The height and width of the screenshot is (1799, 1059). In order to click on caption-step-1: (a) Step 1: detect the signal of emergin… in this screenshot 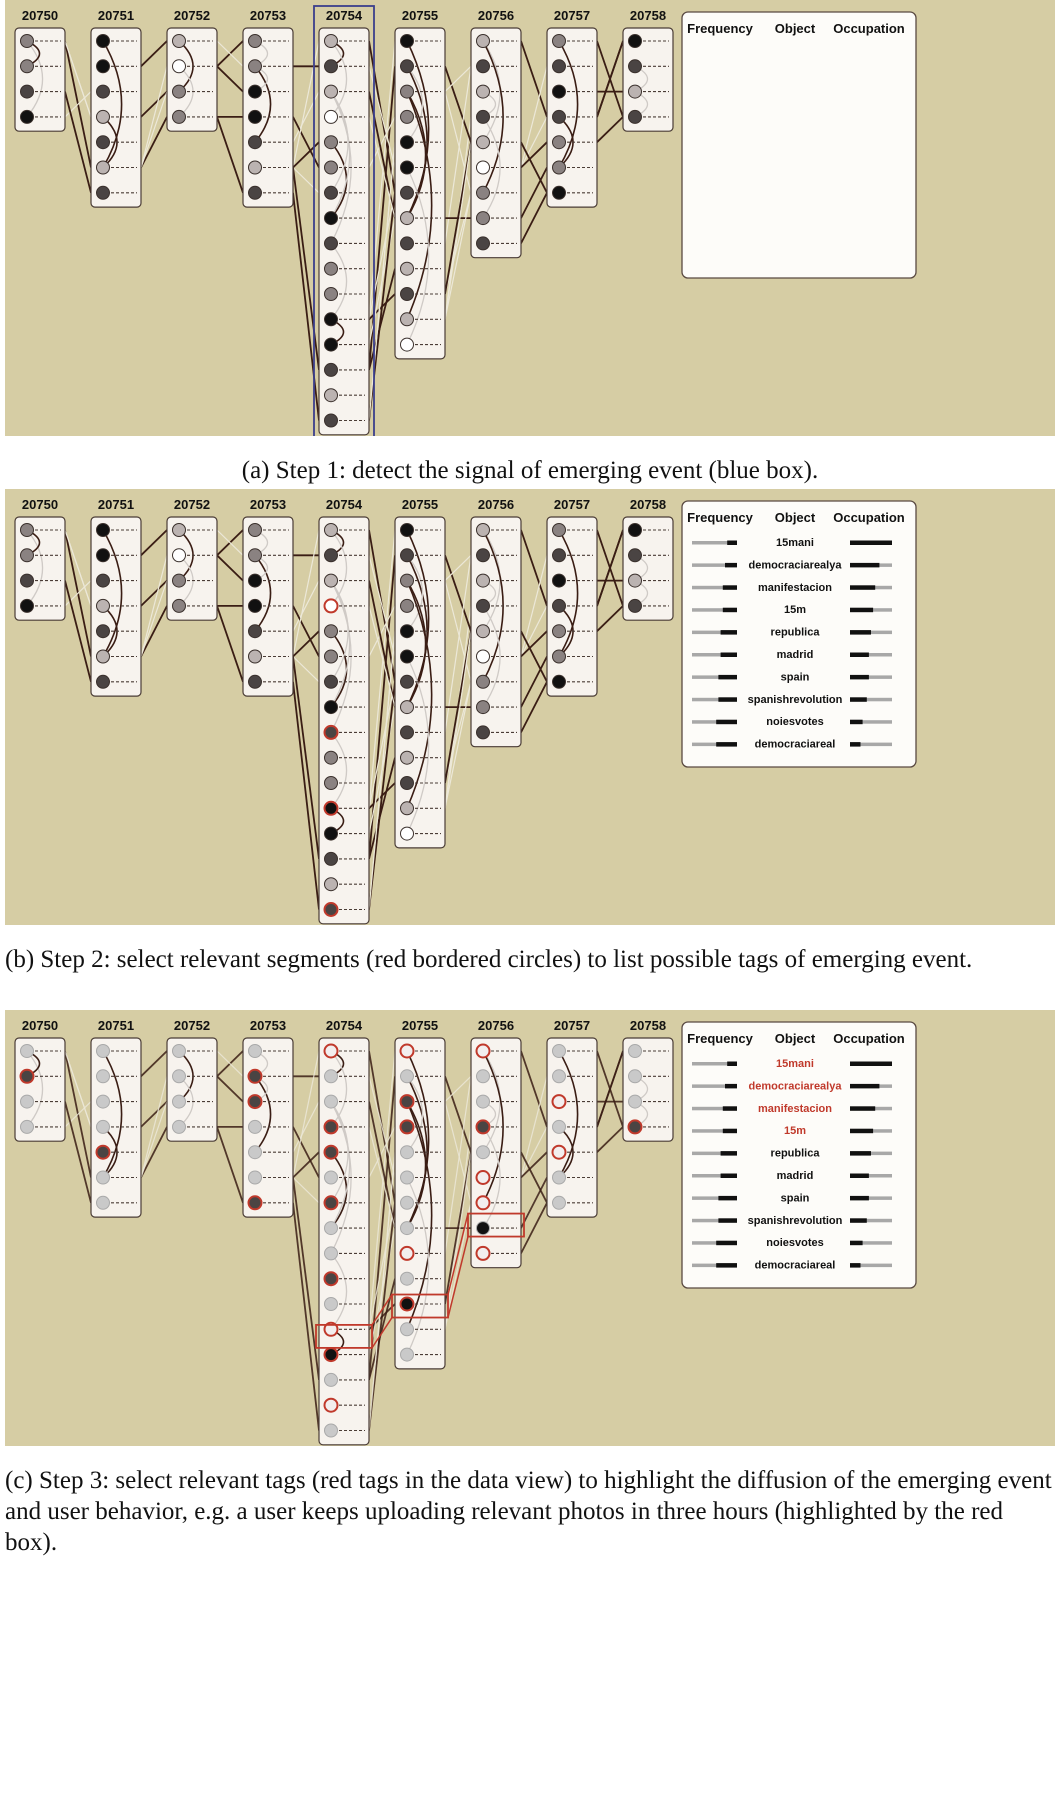, I will do `click(530, 470)`.